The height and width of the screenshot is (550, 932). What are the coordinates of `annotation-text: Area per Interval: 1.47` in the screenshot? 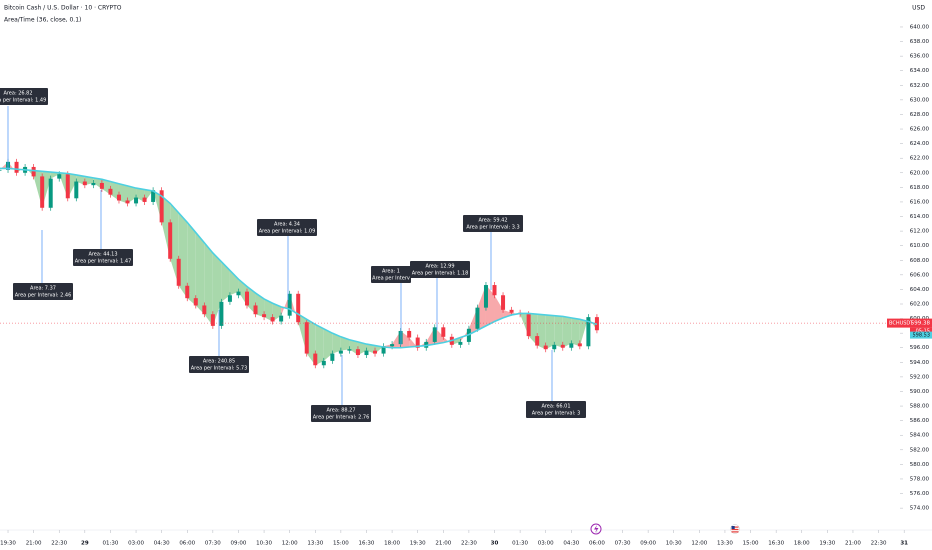 It's located at (103, 262).